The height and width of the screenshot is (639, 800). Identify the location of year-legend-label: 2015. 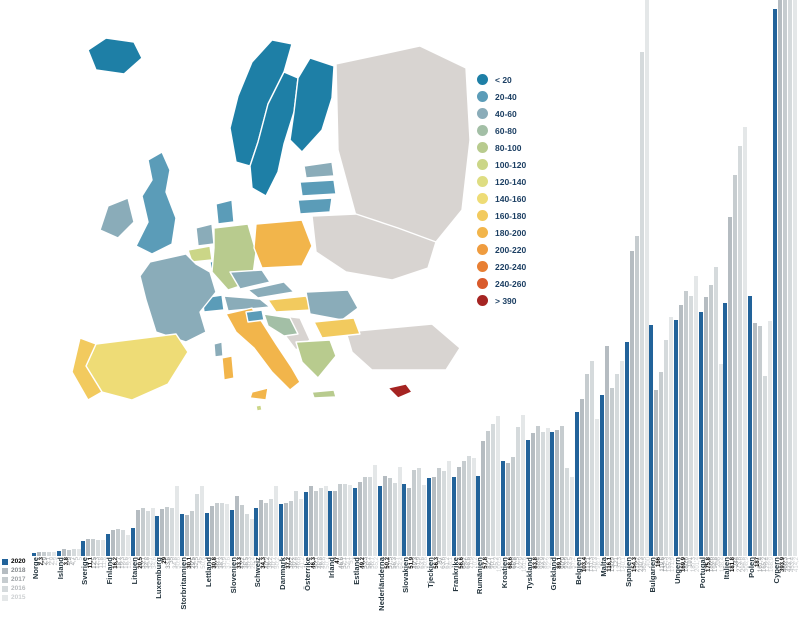
(18, 597).